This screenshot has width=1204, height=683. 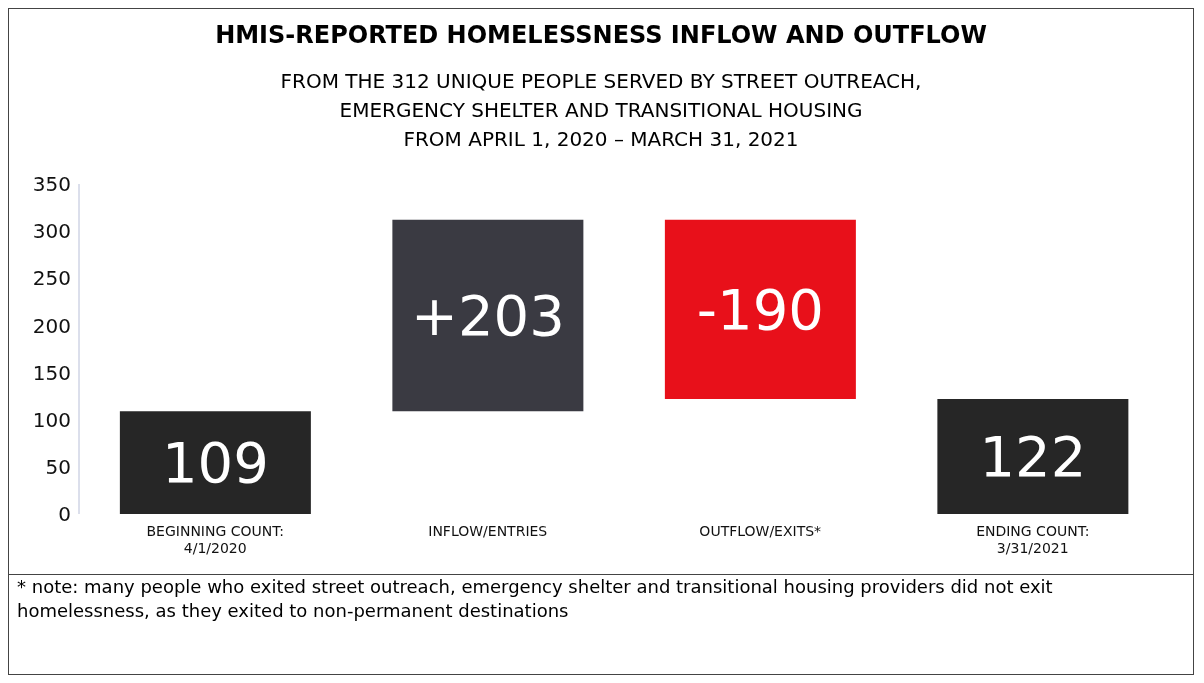 What do you see at coordinates (601, 35) in the screenshot?
I see `chart-title: HMIS-REPORTED HOMELESSNESS INFLOW AND OUTFLOW` at bounding box center [601, 35].